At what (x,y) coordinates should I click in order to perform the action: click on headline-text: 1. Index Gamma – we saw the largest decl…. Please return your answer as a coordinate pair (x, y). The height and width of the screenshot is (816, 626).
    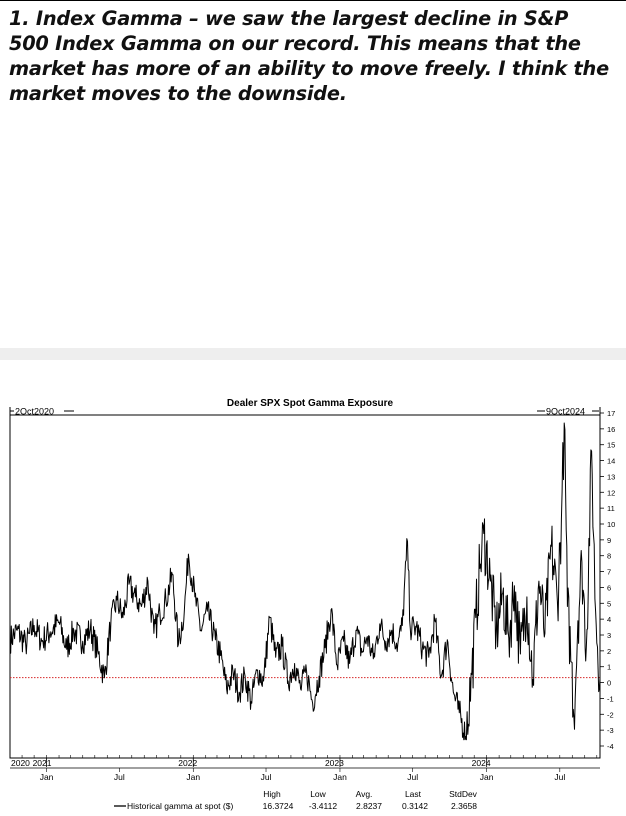
    Looking at the image, I should click on (309, 56).